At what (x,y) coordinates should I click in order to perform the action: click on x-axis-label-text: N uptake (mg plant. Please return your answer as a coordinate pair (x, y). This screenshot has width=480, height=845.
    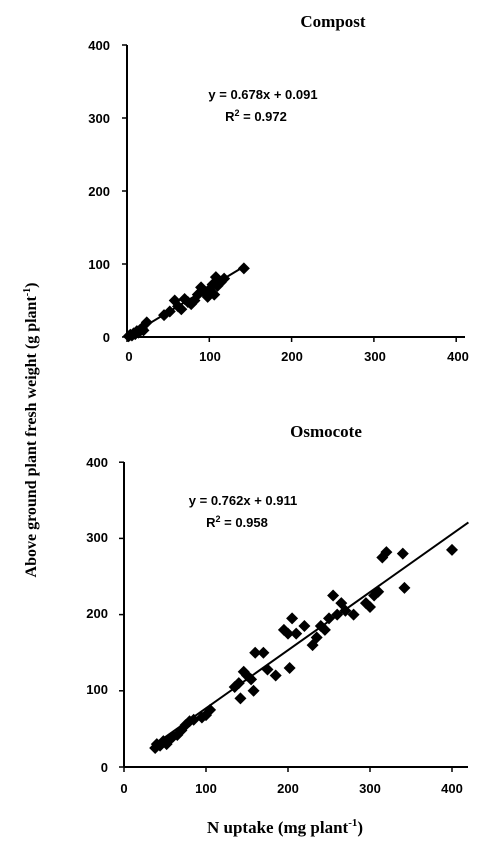
    Looking at the image, I should click on (278, 827).